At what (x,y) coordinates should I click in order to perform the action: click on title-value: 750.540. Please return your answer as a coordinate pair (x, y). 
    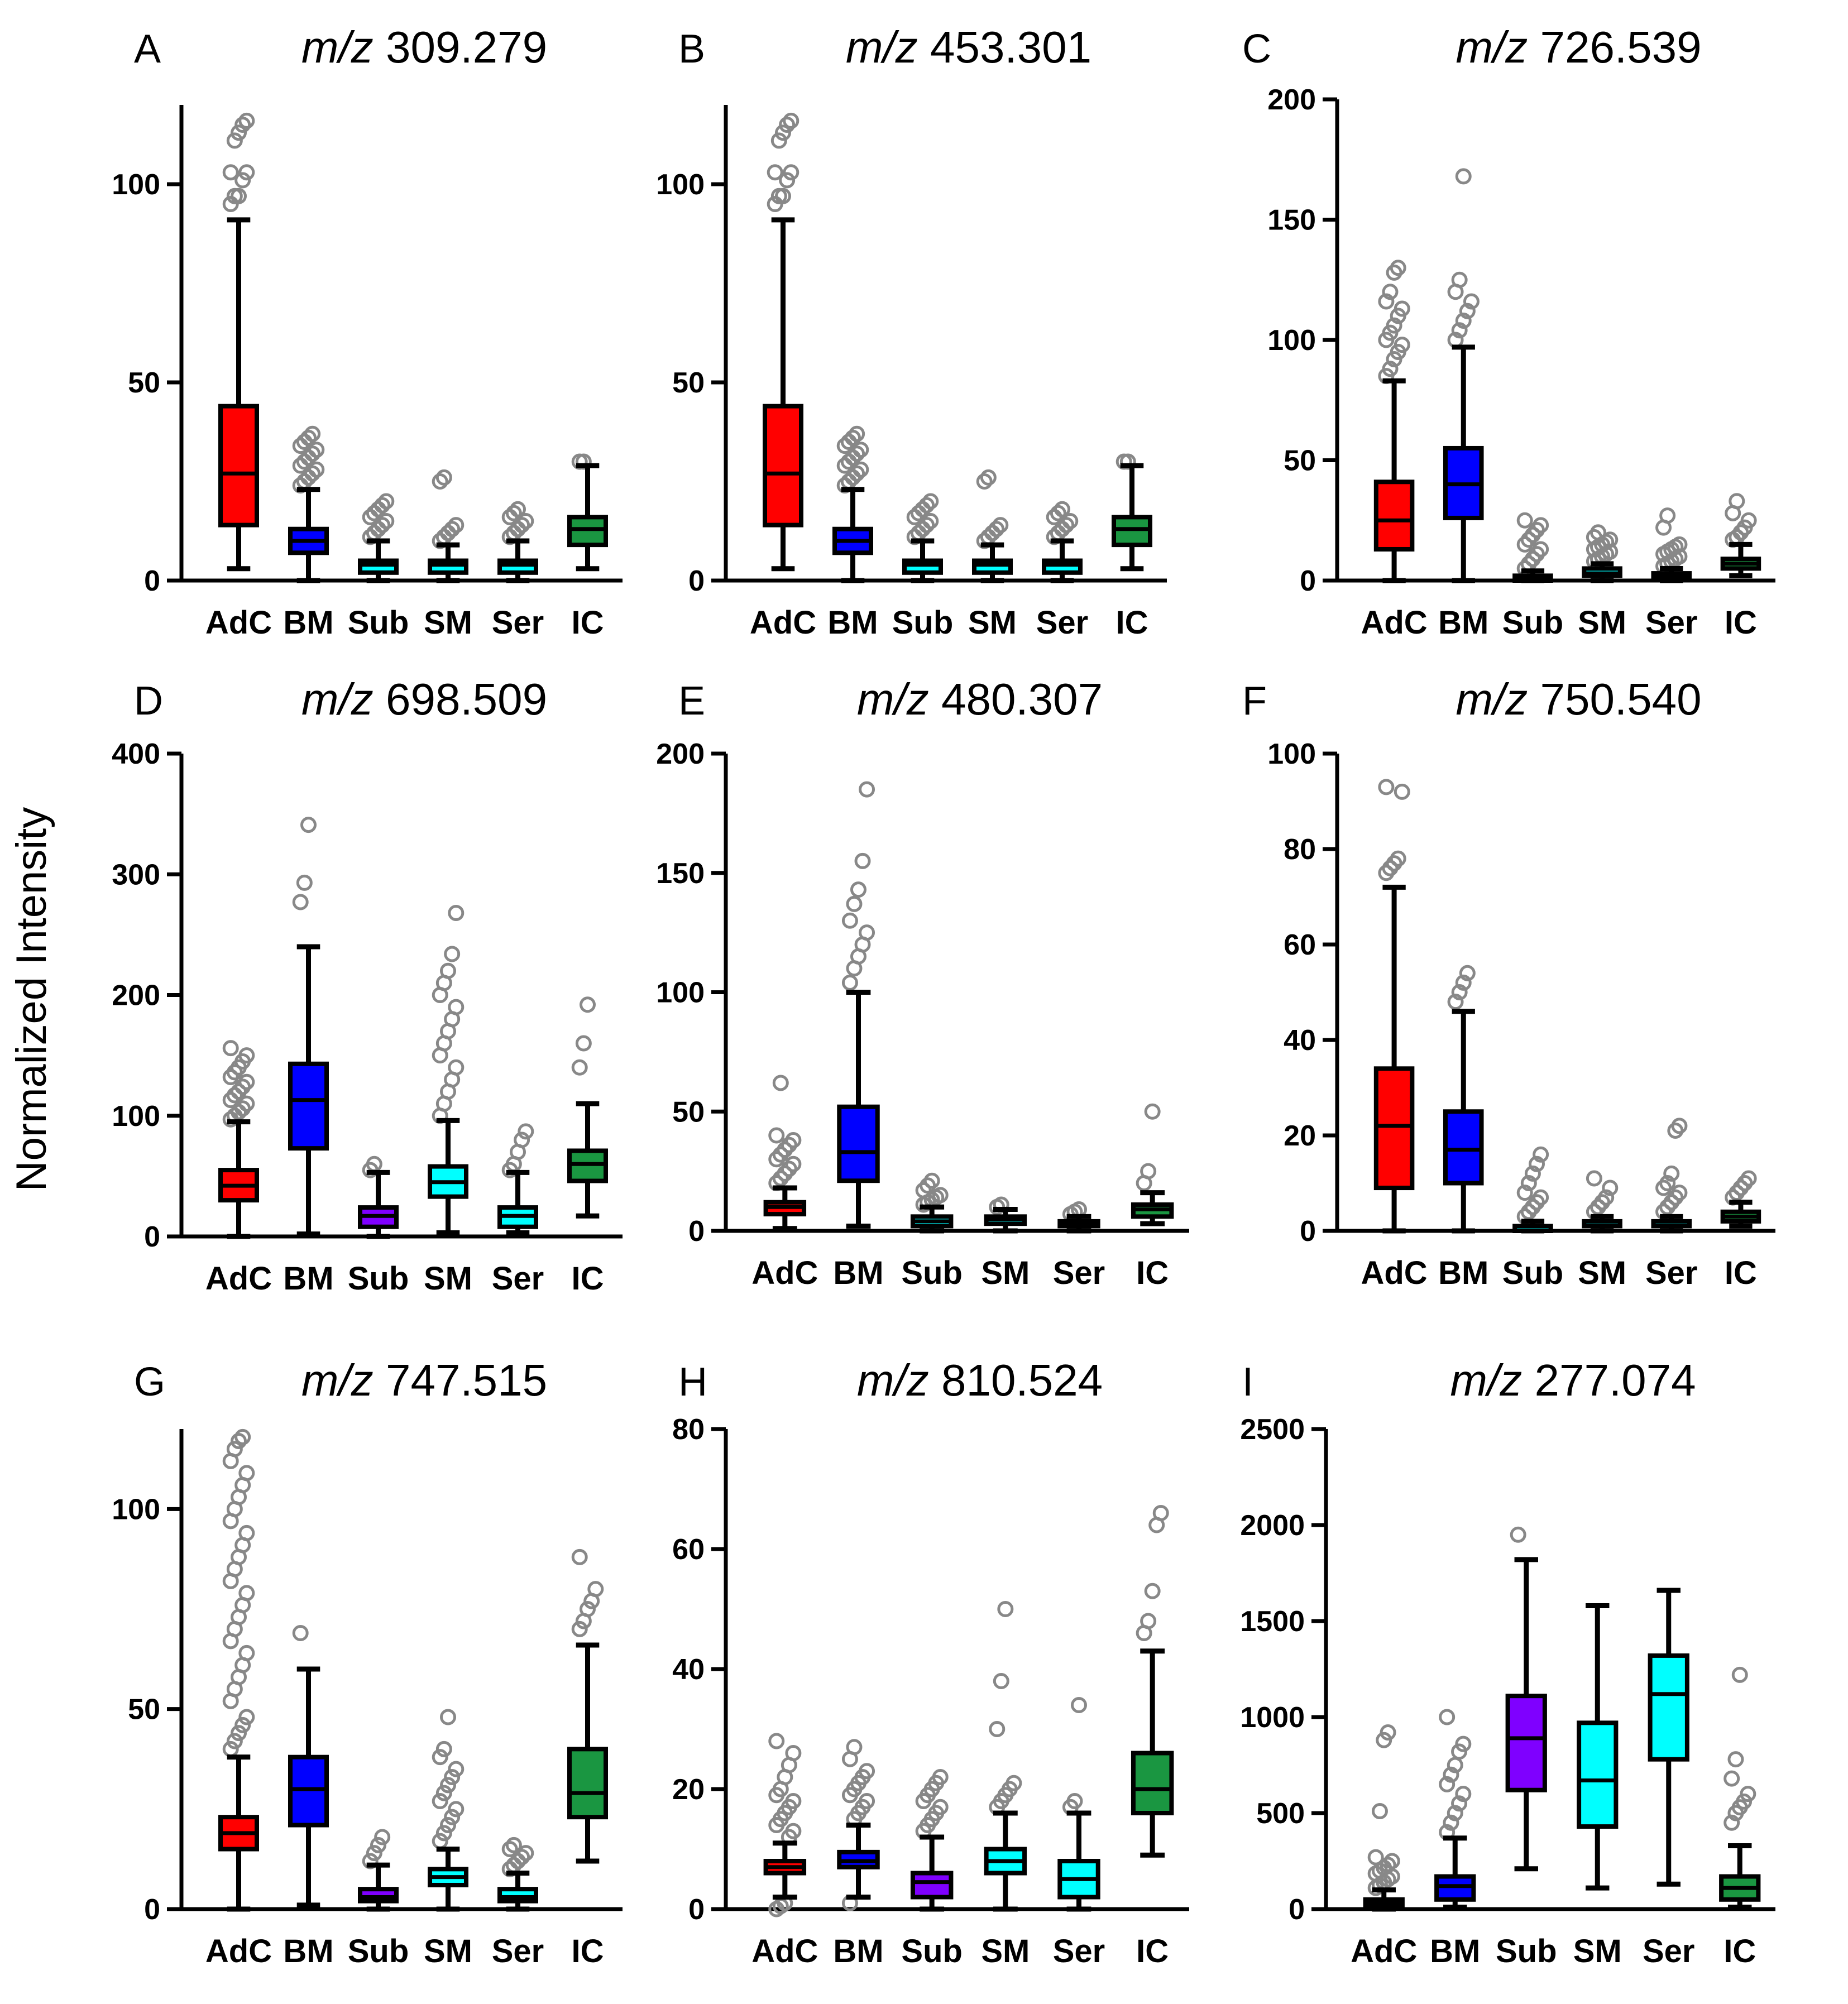
    Looking at the image, I should click on (1620, 699).